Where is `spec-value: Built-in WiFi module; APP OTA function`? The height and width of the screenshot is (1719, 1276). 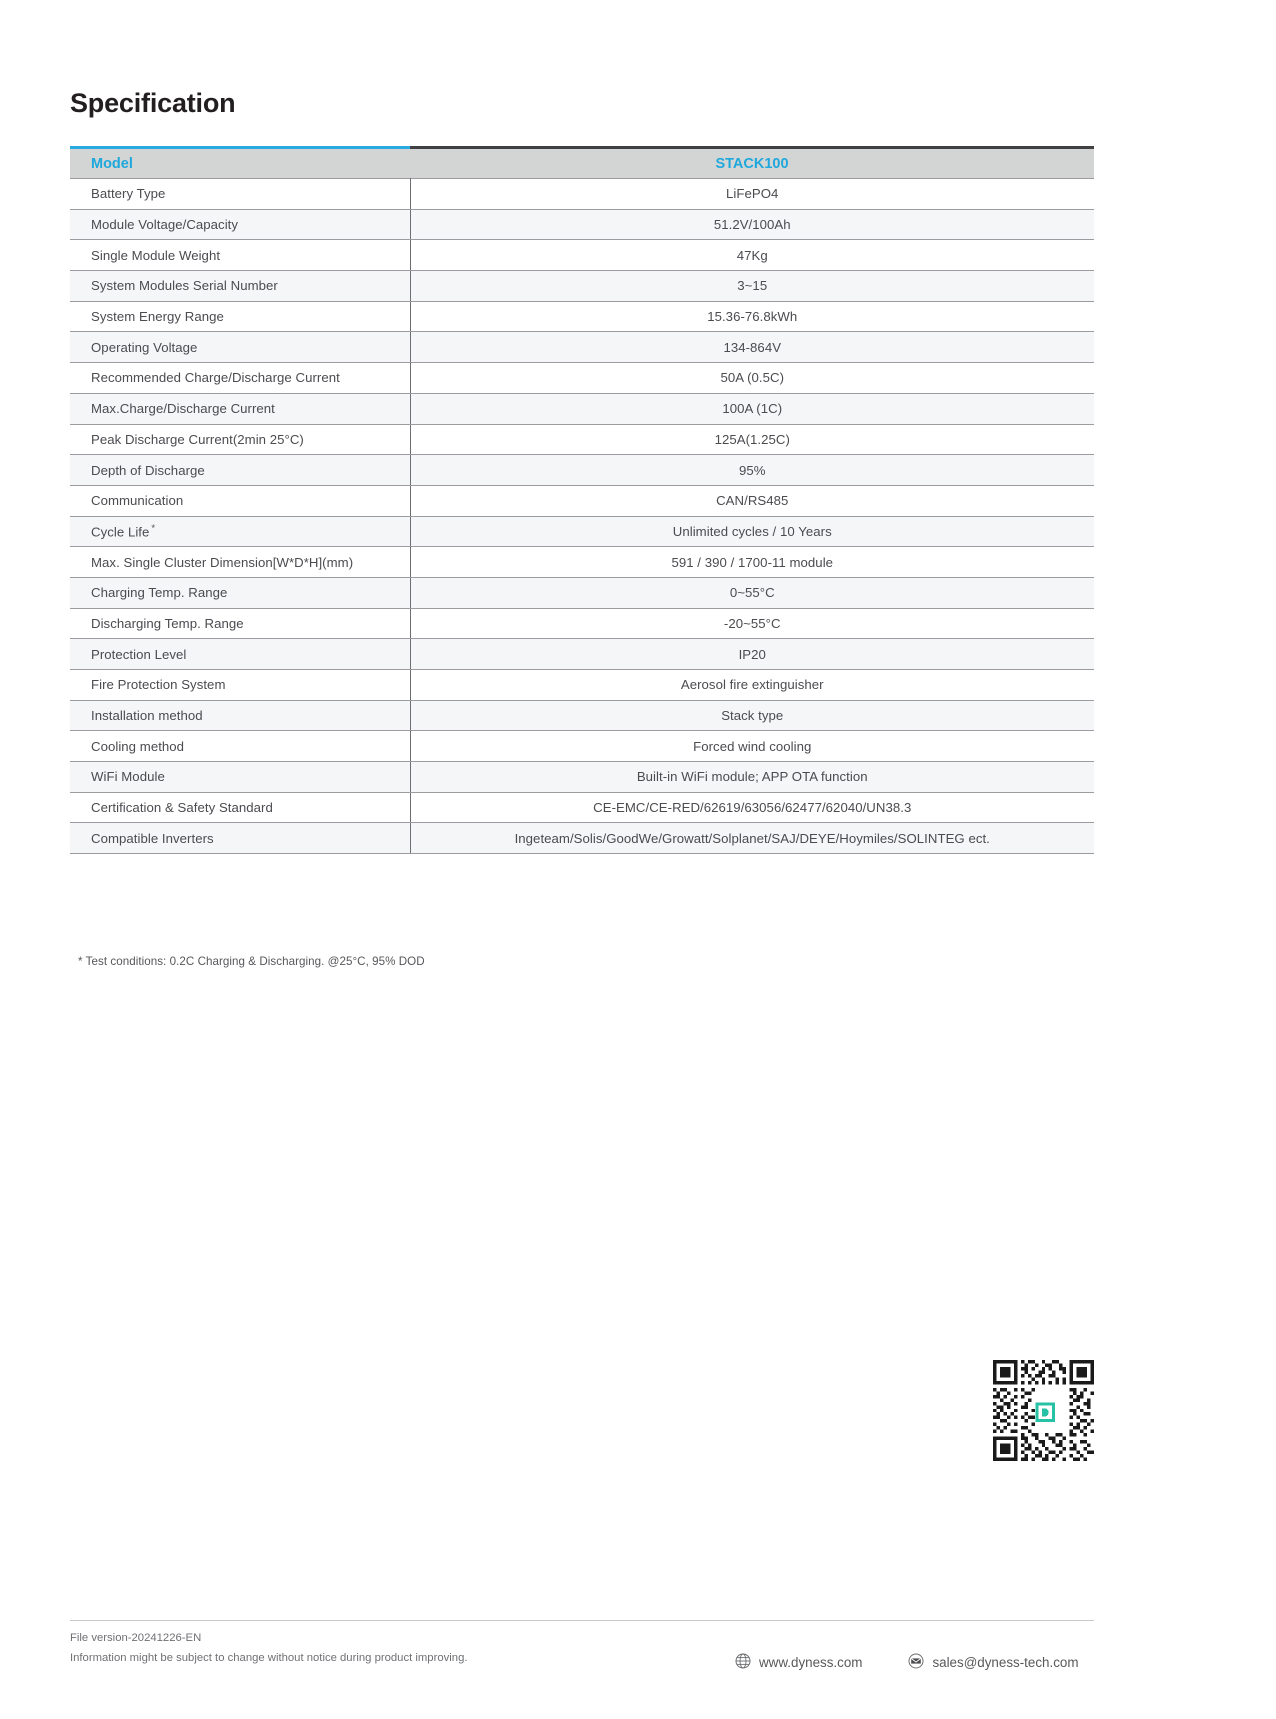 spec-value: Built-in WiFi module; APP OTA function is located at coordinates (752, 777).